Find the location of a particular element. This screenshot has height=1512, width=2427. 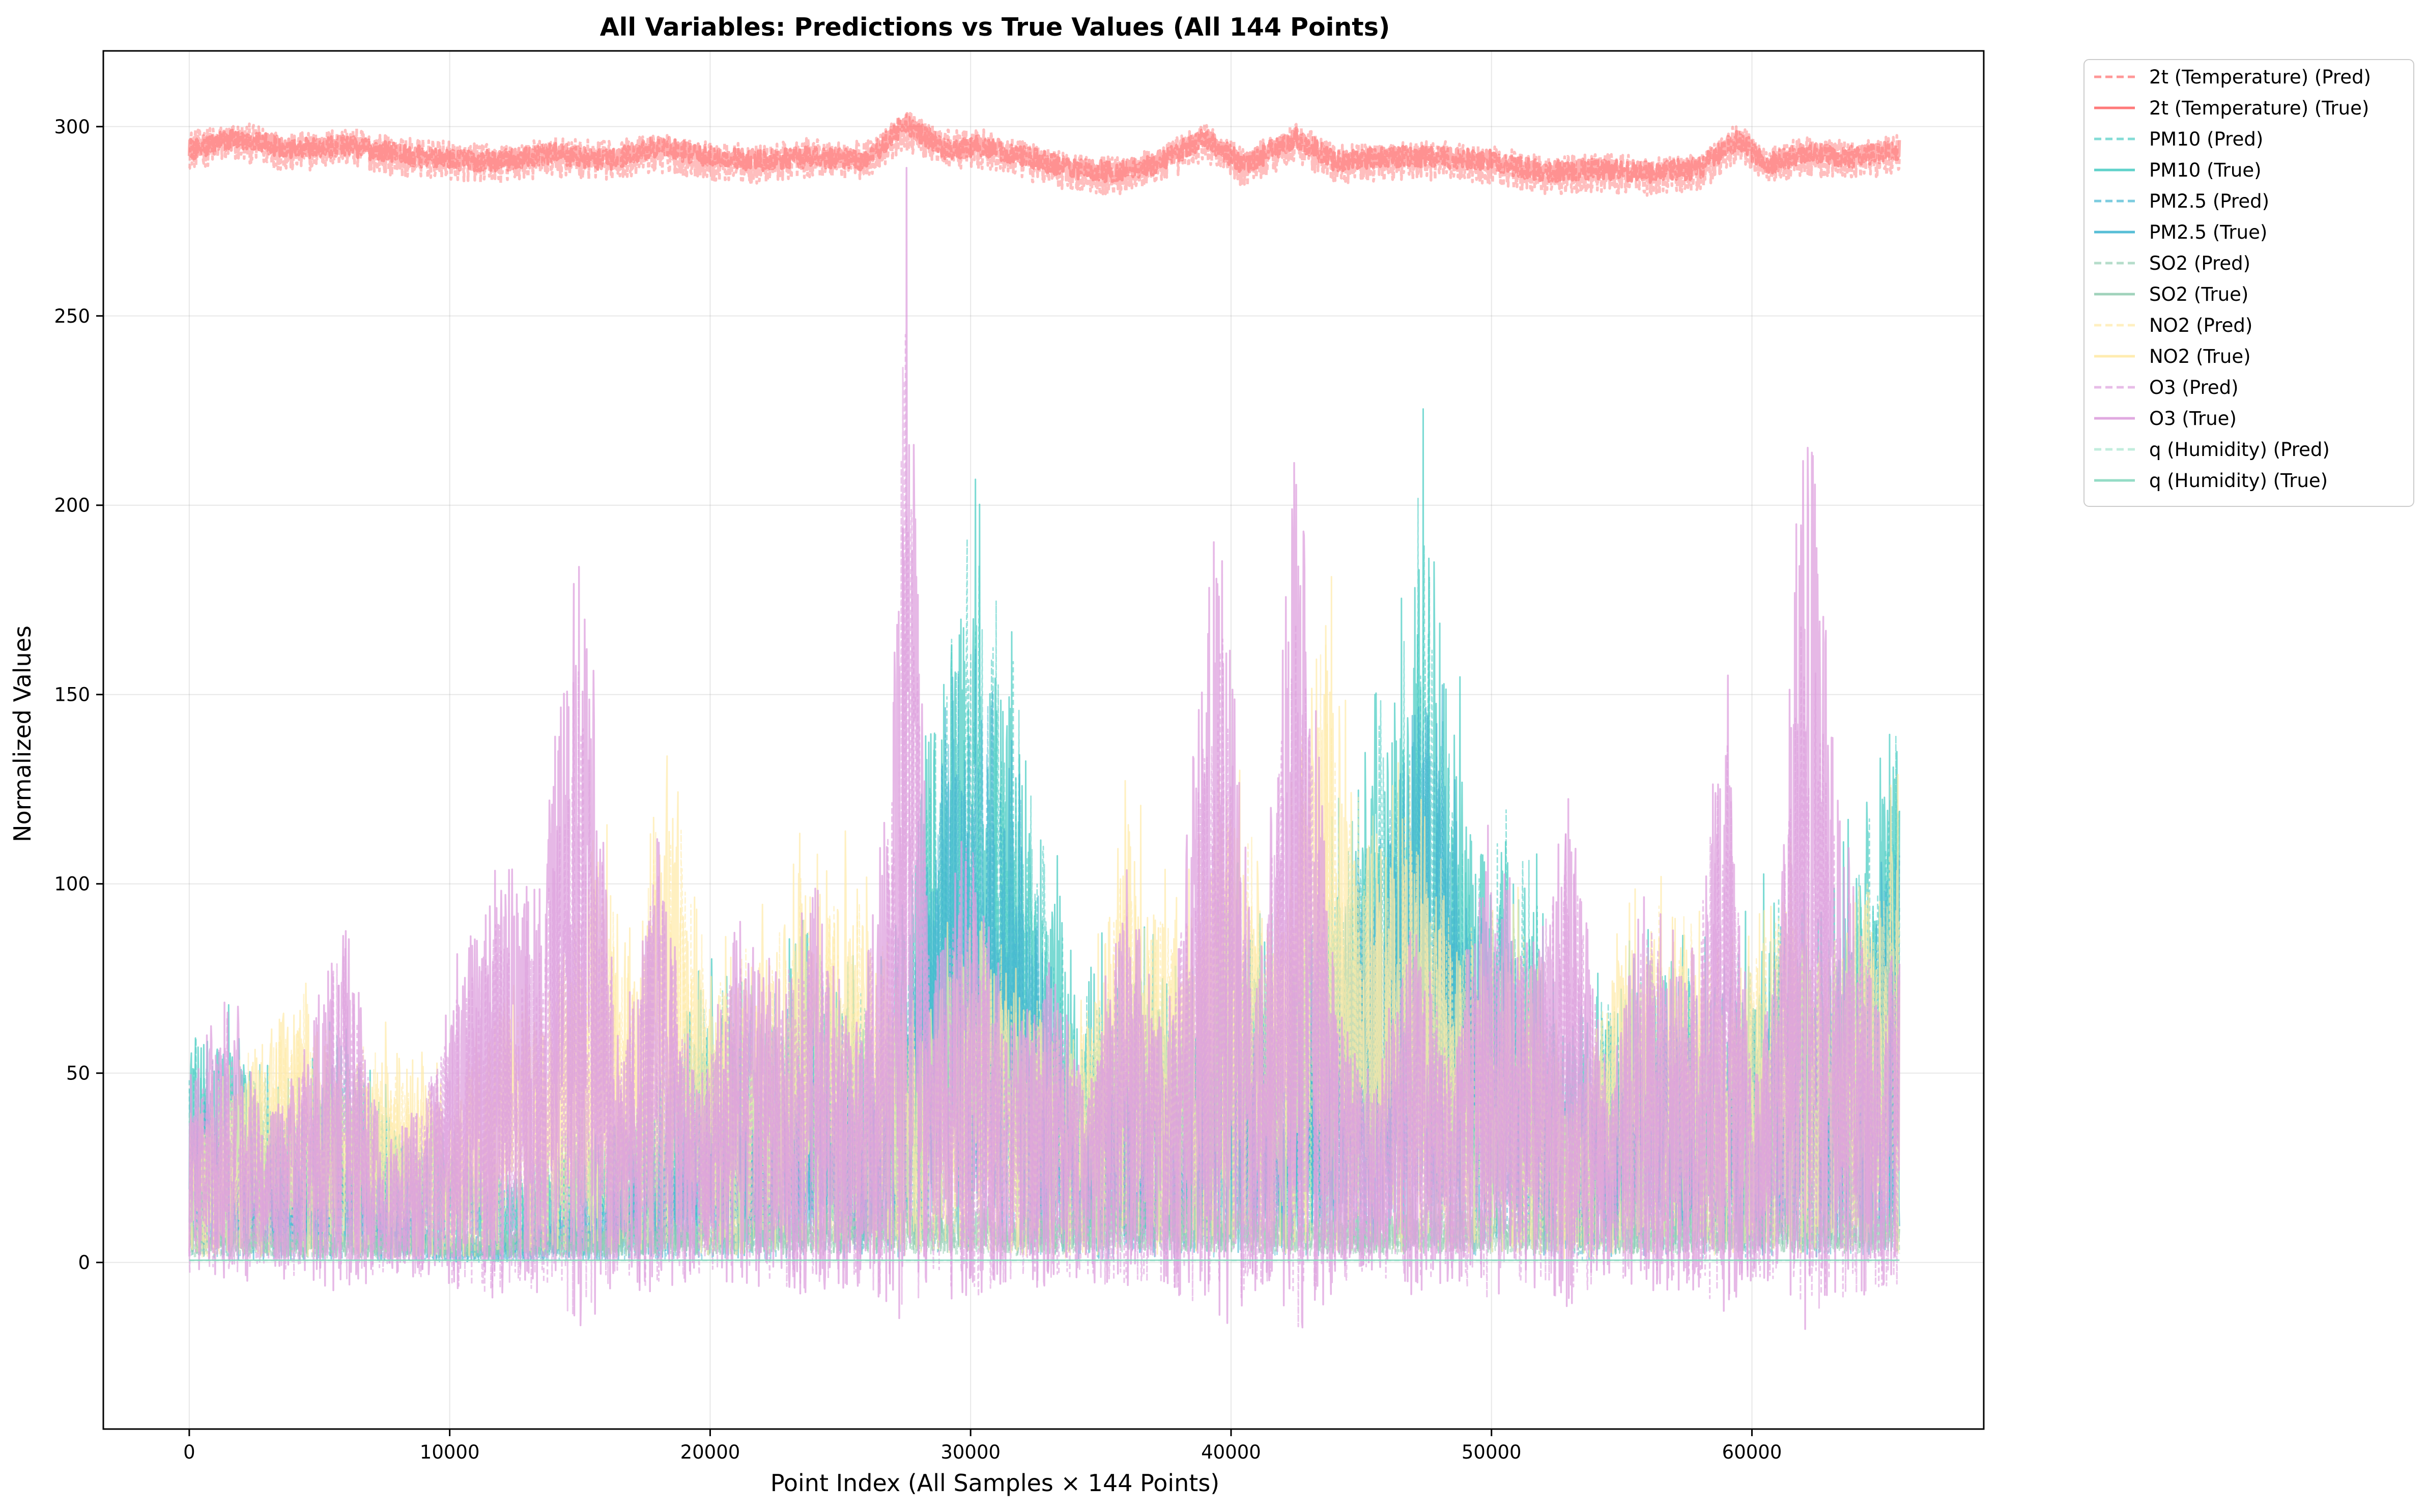

y-axis-label: Normalized Values is located at coordinates (22, 734).